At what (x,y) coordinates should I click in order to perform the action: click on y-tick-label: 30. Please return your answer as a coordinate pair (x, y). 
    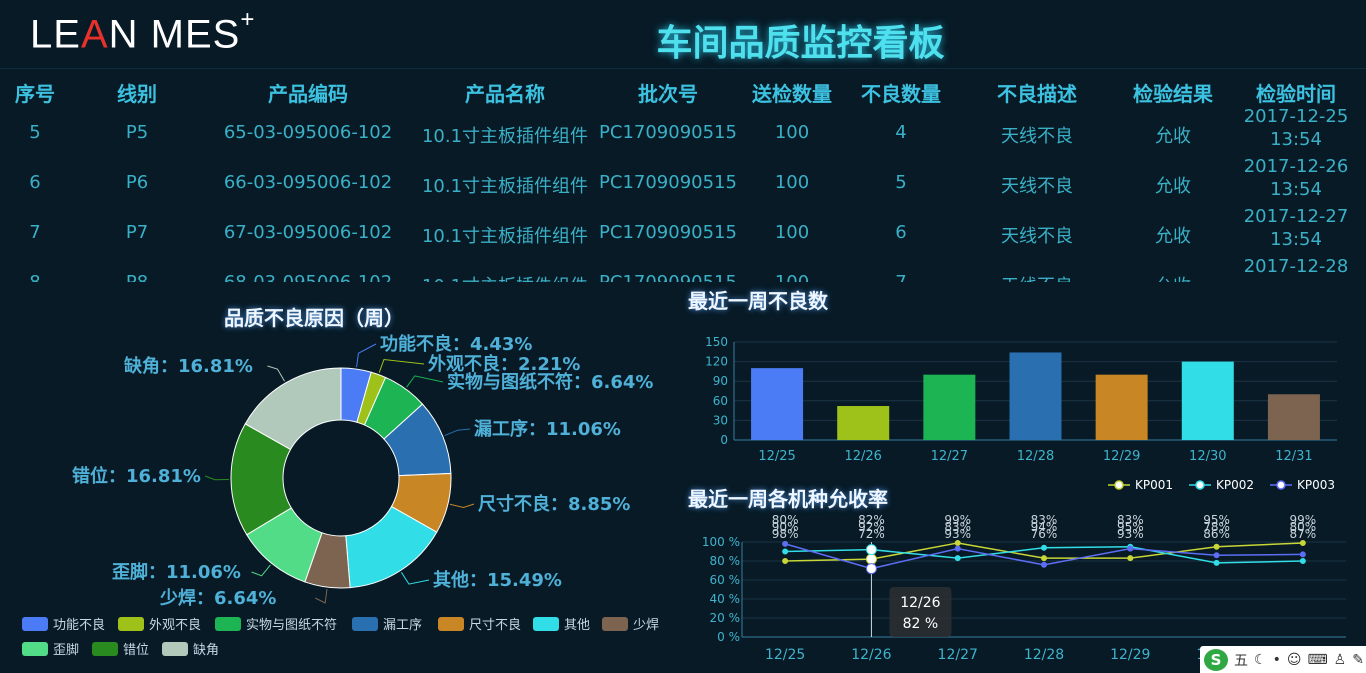
    Looking at the image, I should click on (720, 420).